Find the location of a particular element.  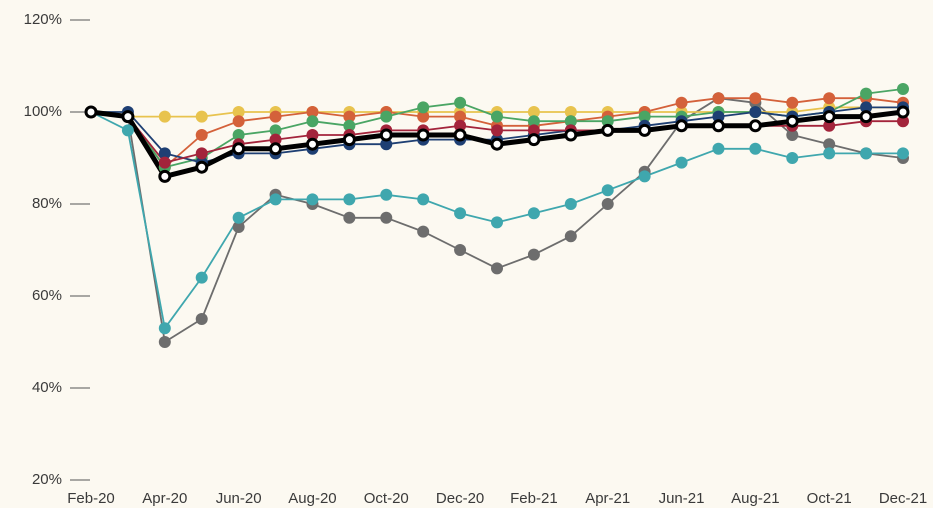

x-tick-label: Jun-21 is located at coordinates (682, 498).